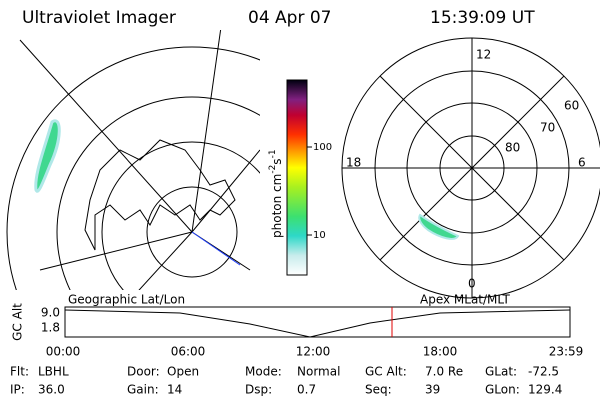  What do you see at coordinates (502, 390) in the screenshot?
I see `footer-label: GLon:` at bounding box center [502, 390].